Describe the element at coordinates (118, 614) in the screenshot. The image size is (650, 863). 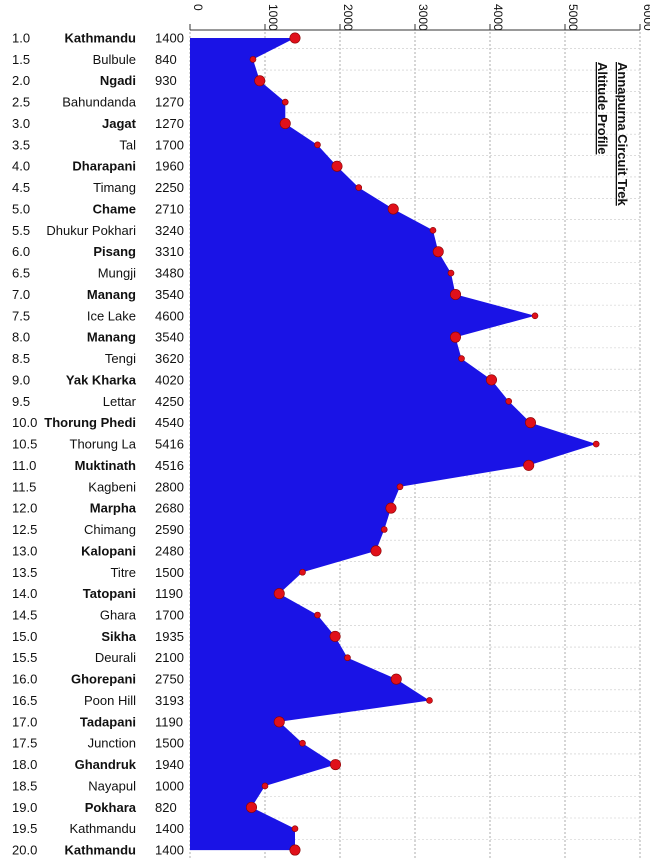
I see `row-place-27: Ghara` at that location.